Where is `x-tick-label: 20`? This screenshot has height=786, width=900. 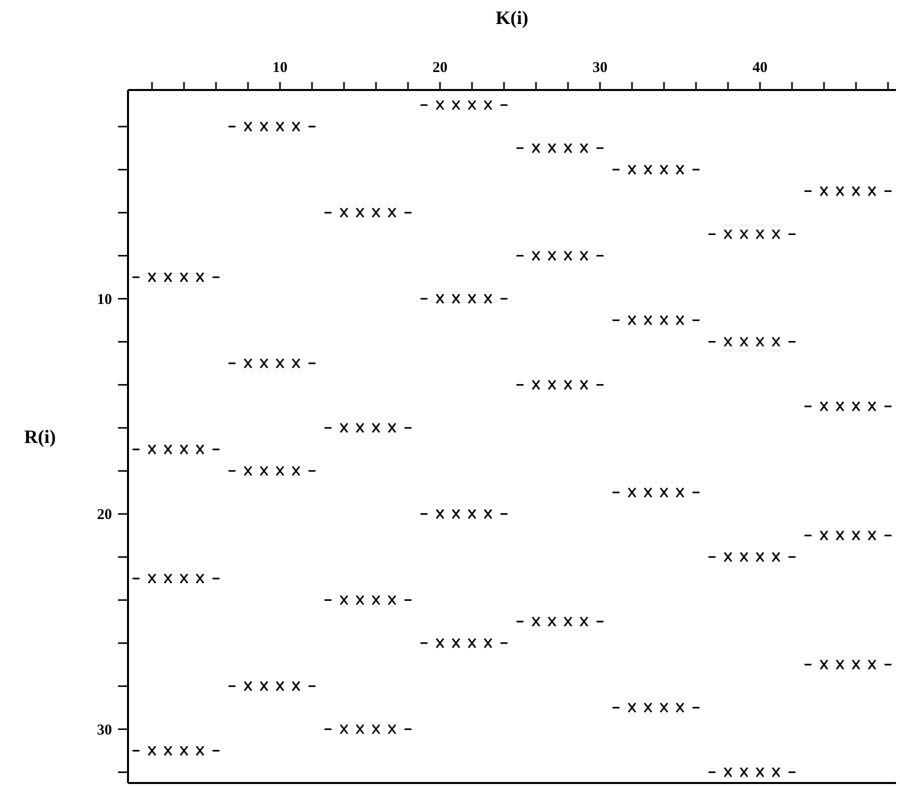 x-tick-label: 20 is located at coordinates (440, 68).